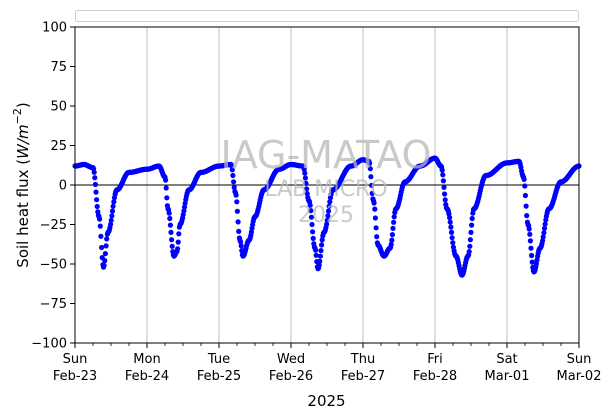 This screenshot has height=419, width=613. Describe the element at coordinates (506, 359) in the screenshot. I see `x-tick-day: Sat` at that location.